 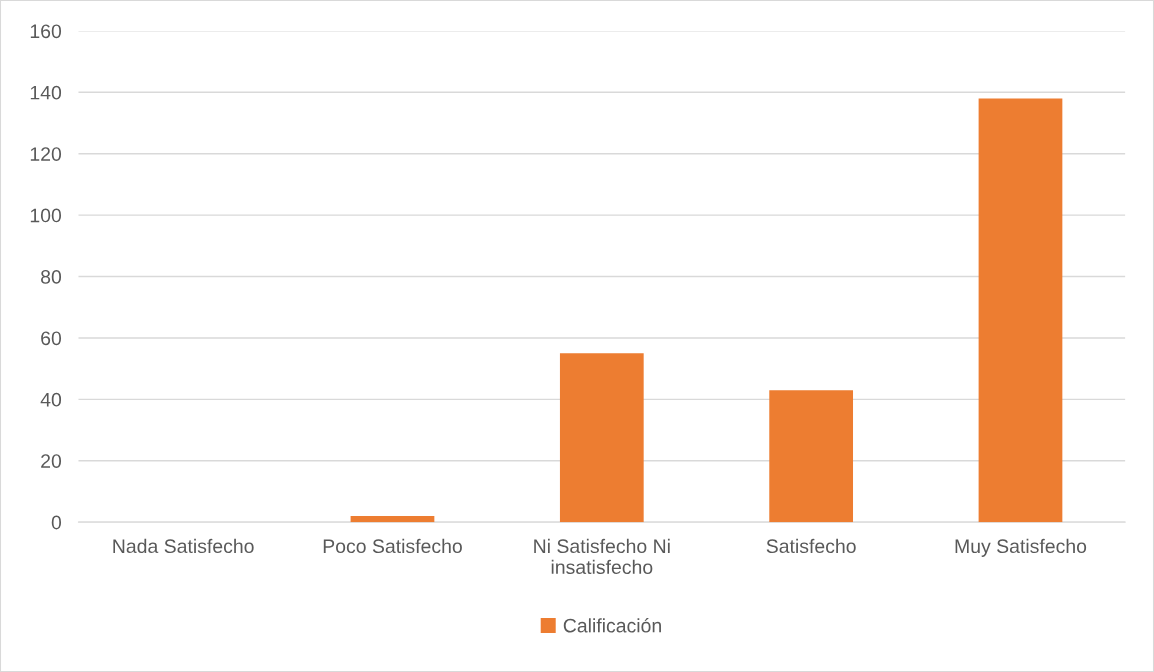 What do you see at coordinates (46, 92) in the screenshot?
I see `y-tick-label: 140` at bounding box center [46, 92].